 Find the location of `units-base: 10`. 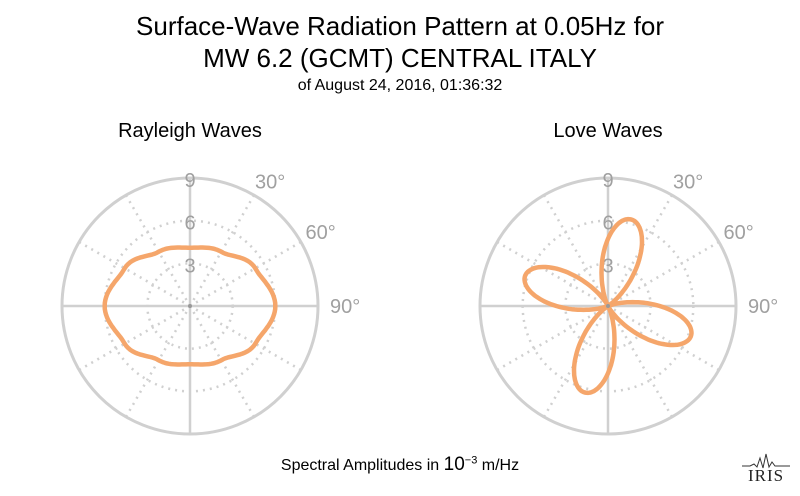

units-base: 10 is located at coordinates (454, 464).